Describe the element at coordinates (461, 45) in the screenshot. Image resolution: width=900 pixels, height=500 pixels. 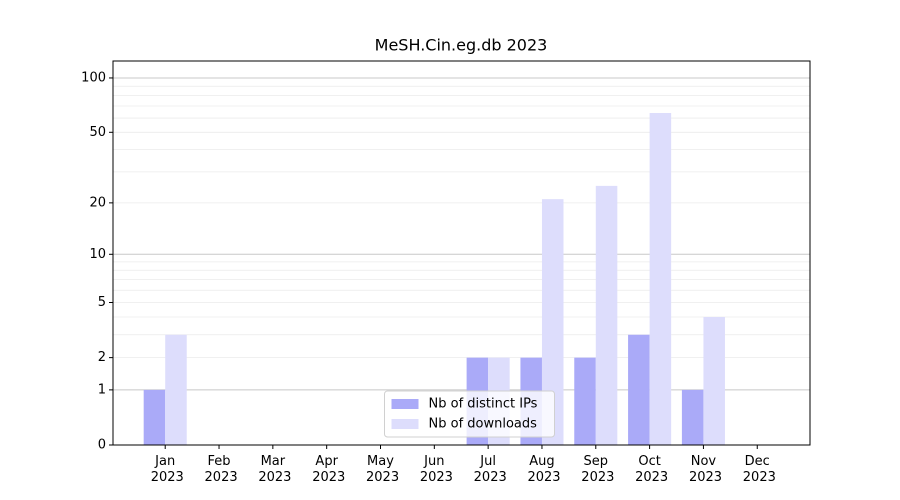
I see `chart-title: MeSH.Cin.eg.db 2023` at that location.